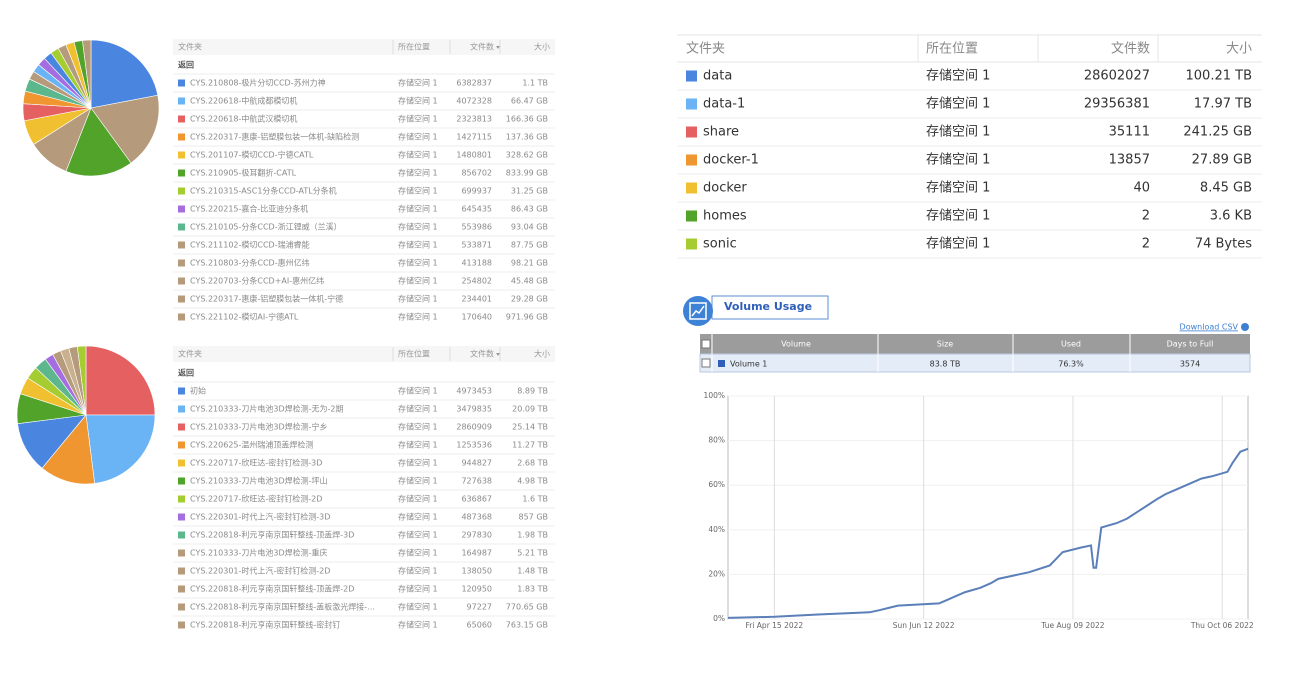  I want to click on sort-arrow, so click(498, 47).